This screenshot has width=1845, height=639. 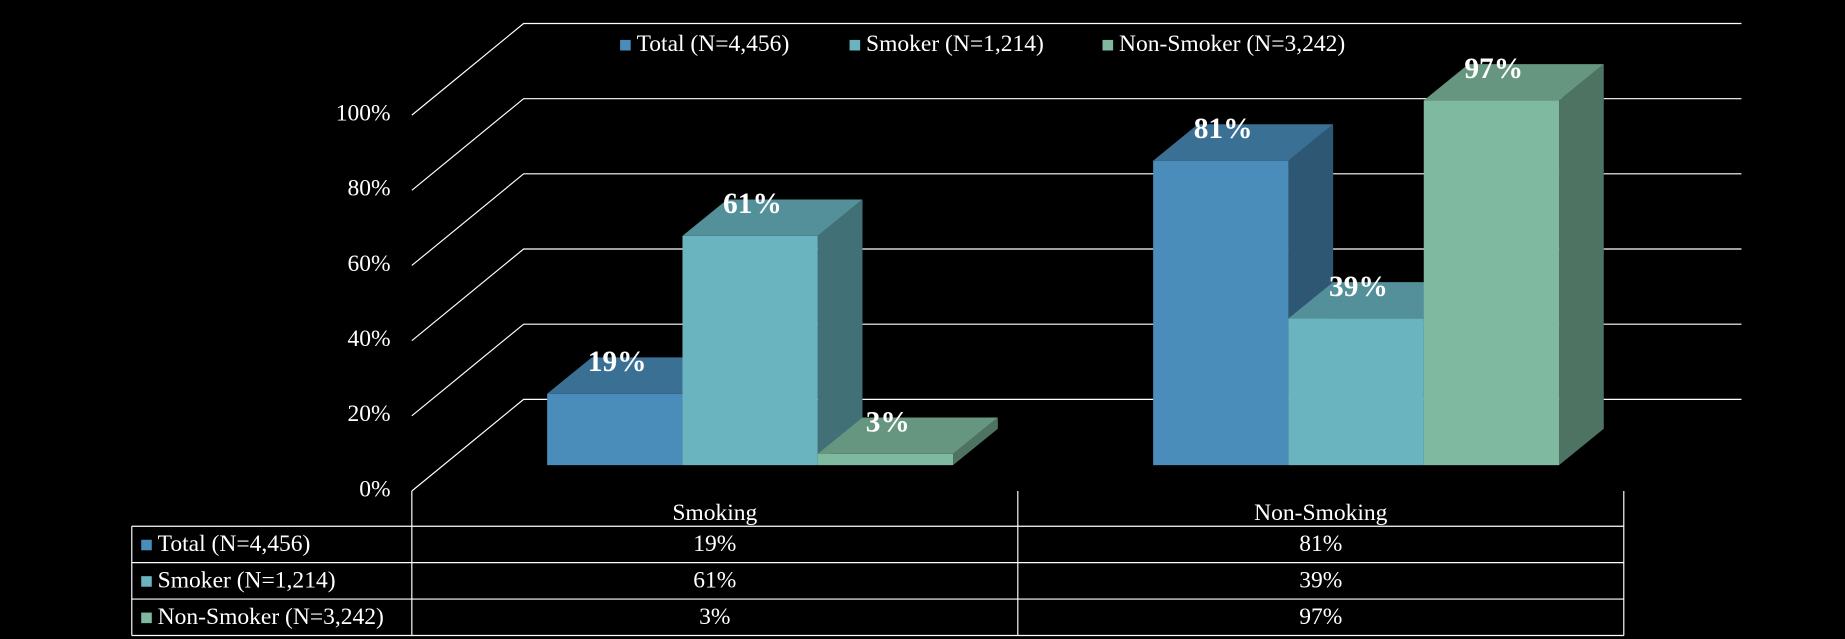 I want to click on table-cell: 39%, so click(x=1320, y=580).